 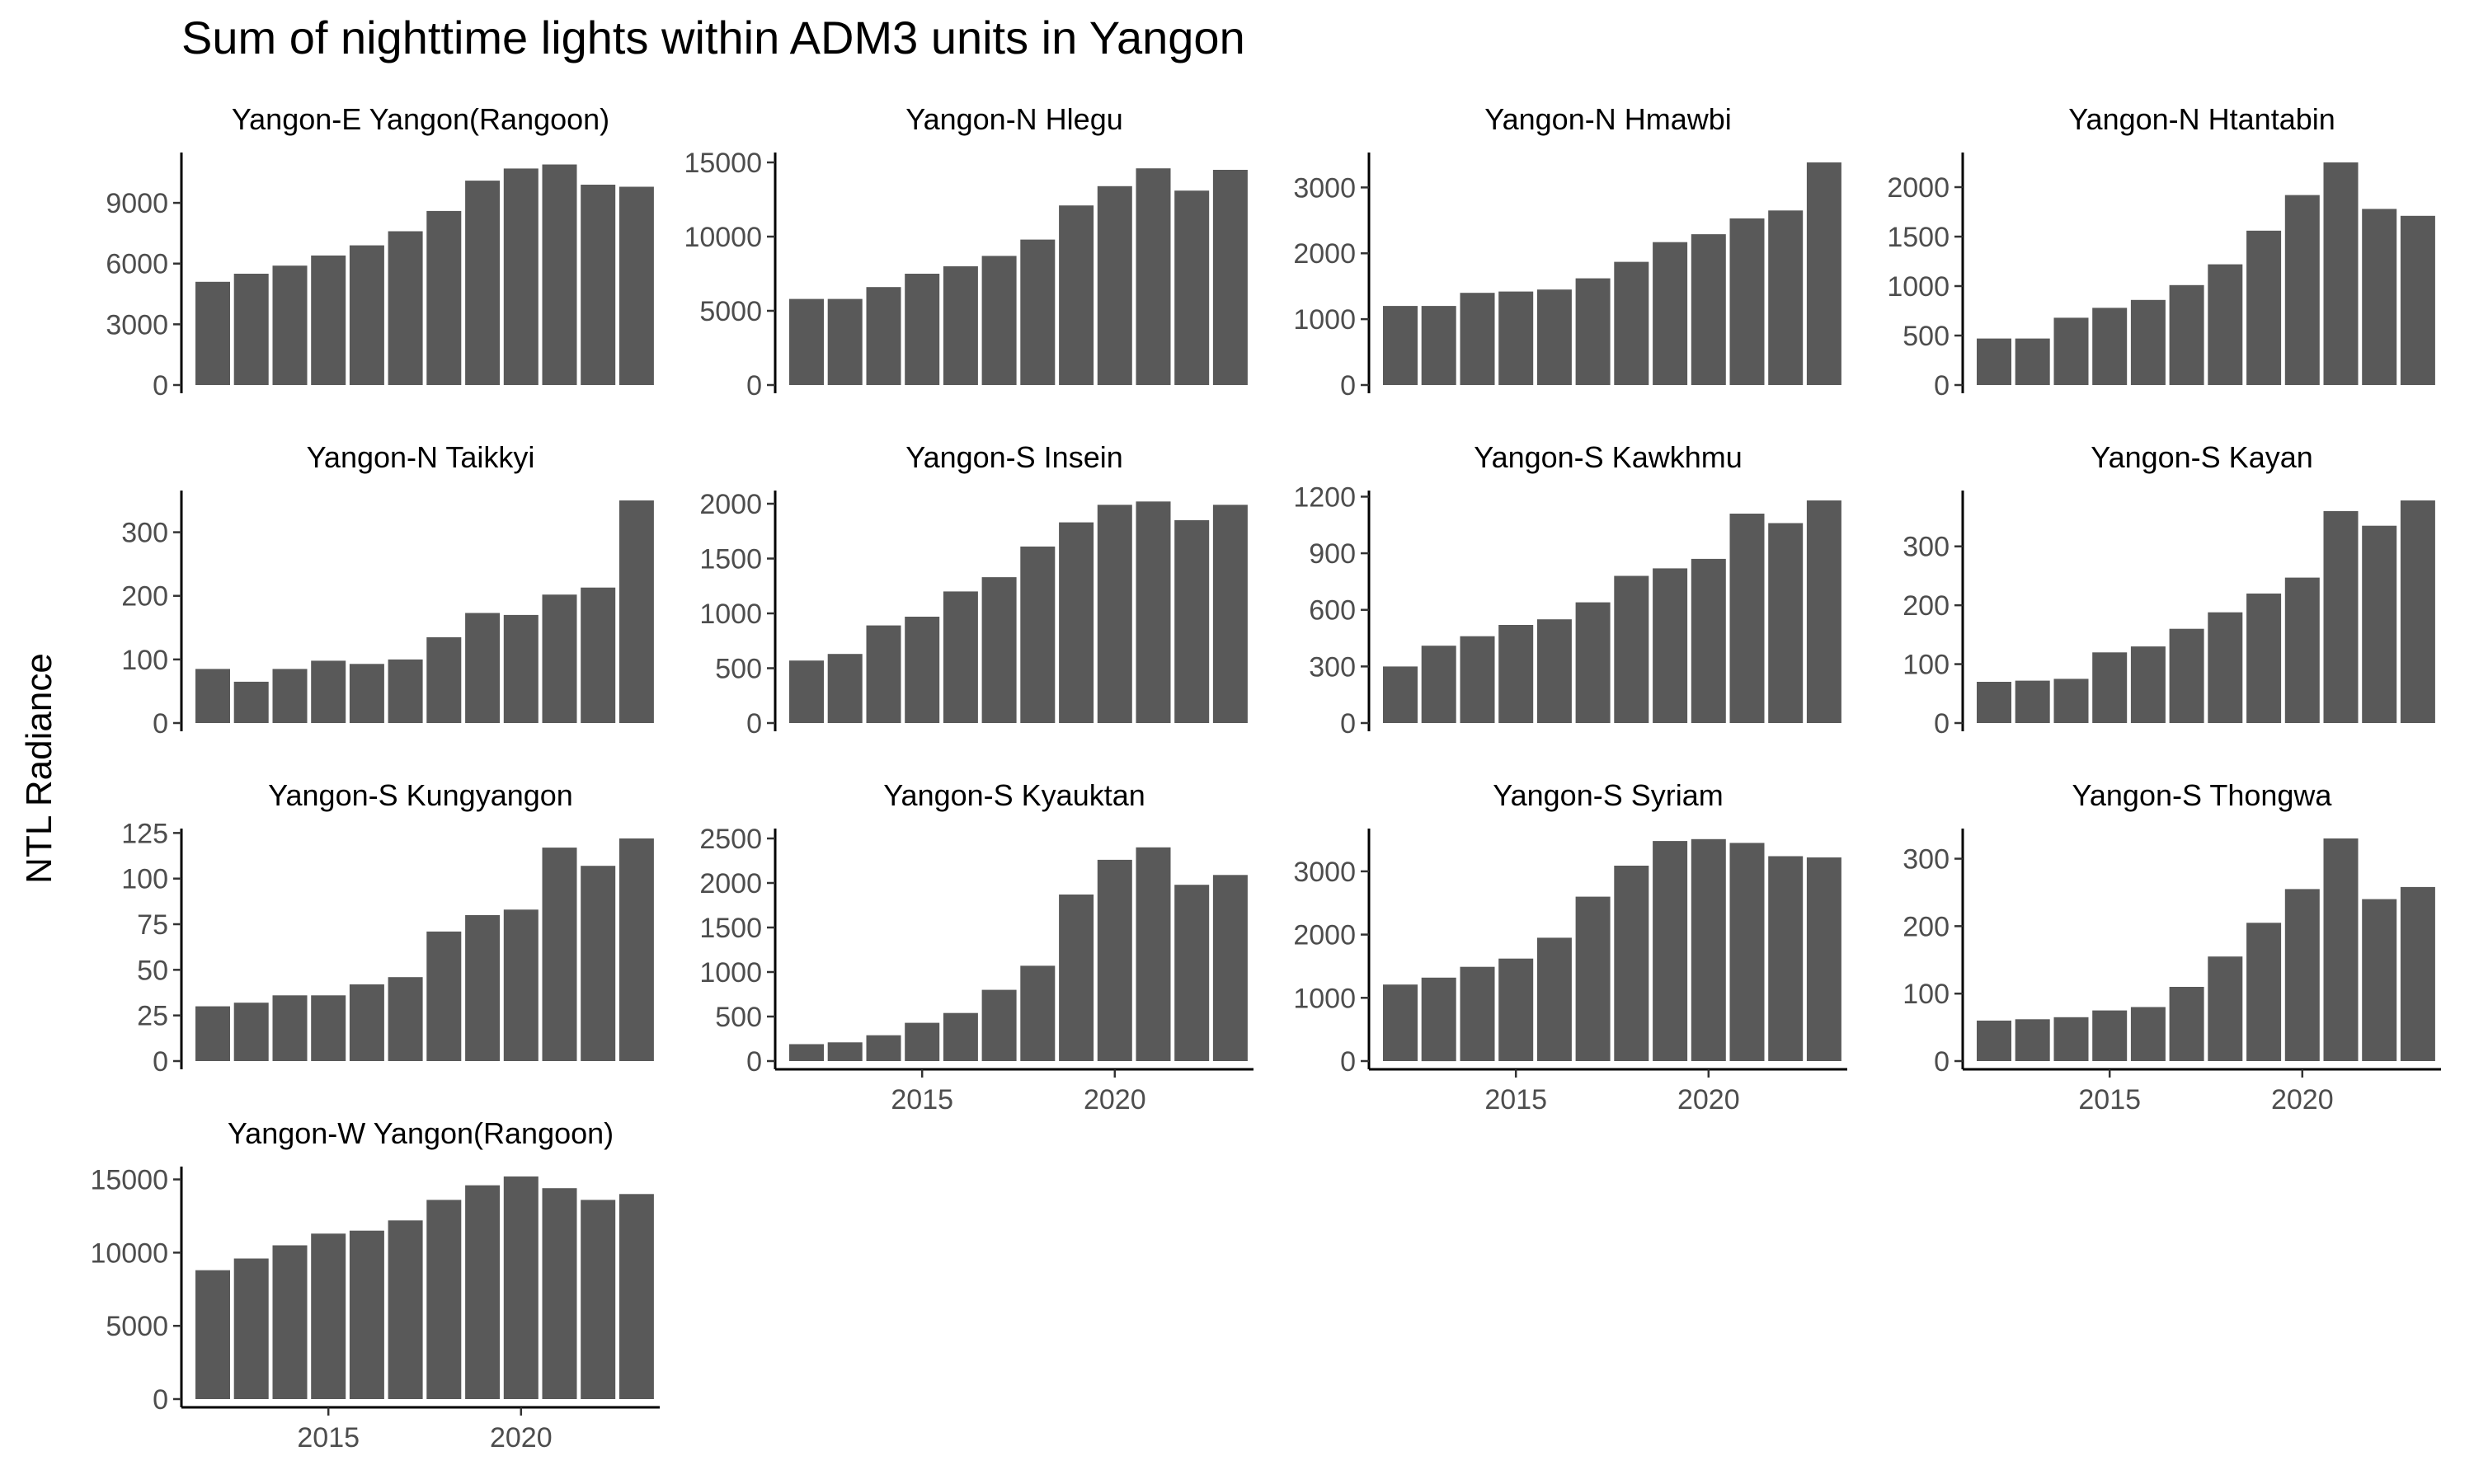 What do you see at coordinates (1115, 1099) in the screenshot?
I see `x-tick-label: 2020` at bounding box center [1115, 1099].